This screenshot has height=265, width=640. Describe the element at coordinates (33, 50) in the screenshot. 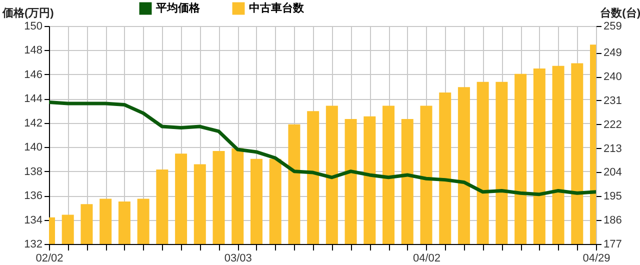

I see `y-tick-label: 148` at that location.